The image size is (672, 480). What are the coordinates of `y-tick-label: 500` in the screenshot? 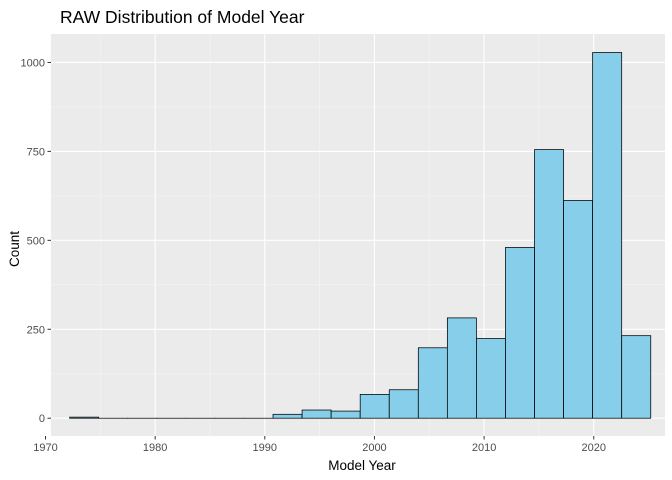 It's located at (36, 241).